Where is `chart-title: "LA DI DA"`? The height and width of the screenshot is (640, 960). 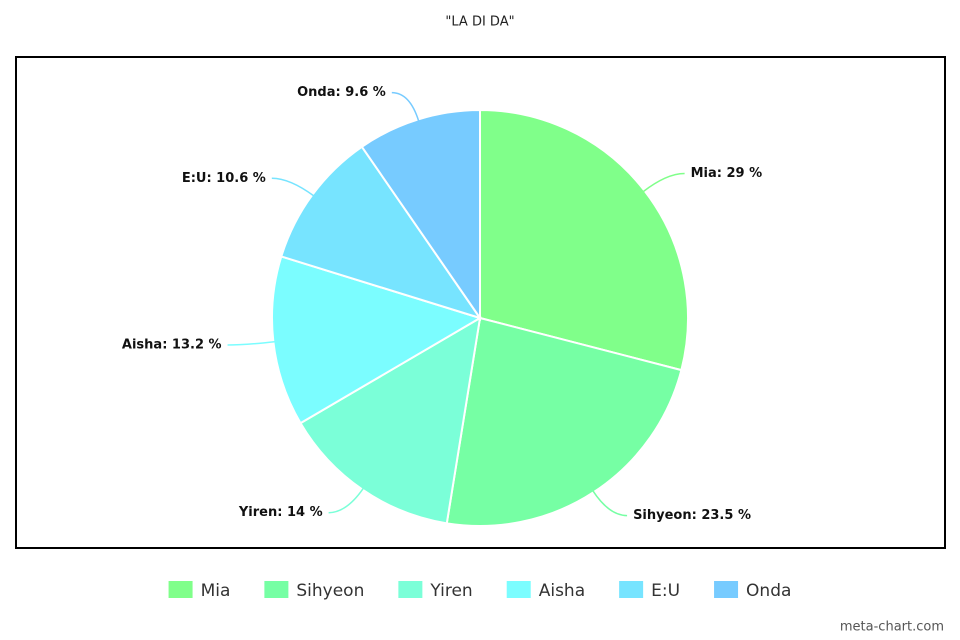
chart-title: "LA DI DA" is located at coordinates (479, 22).